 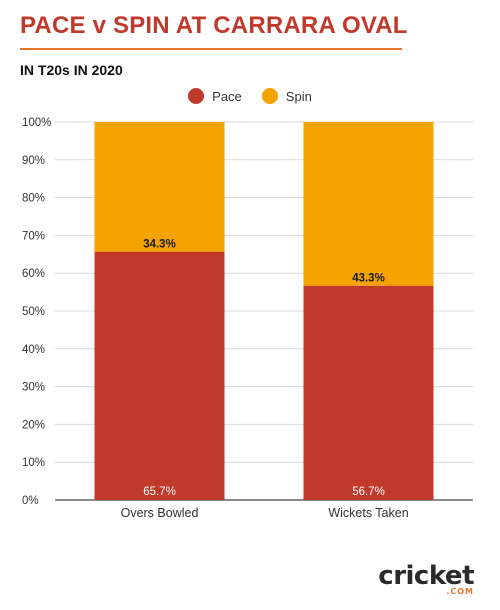 I want to click on y-tick-label: 10%, so click(x=33, y=463).